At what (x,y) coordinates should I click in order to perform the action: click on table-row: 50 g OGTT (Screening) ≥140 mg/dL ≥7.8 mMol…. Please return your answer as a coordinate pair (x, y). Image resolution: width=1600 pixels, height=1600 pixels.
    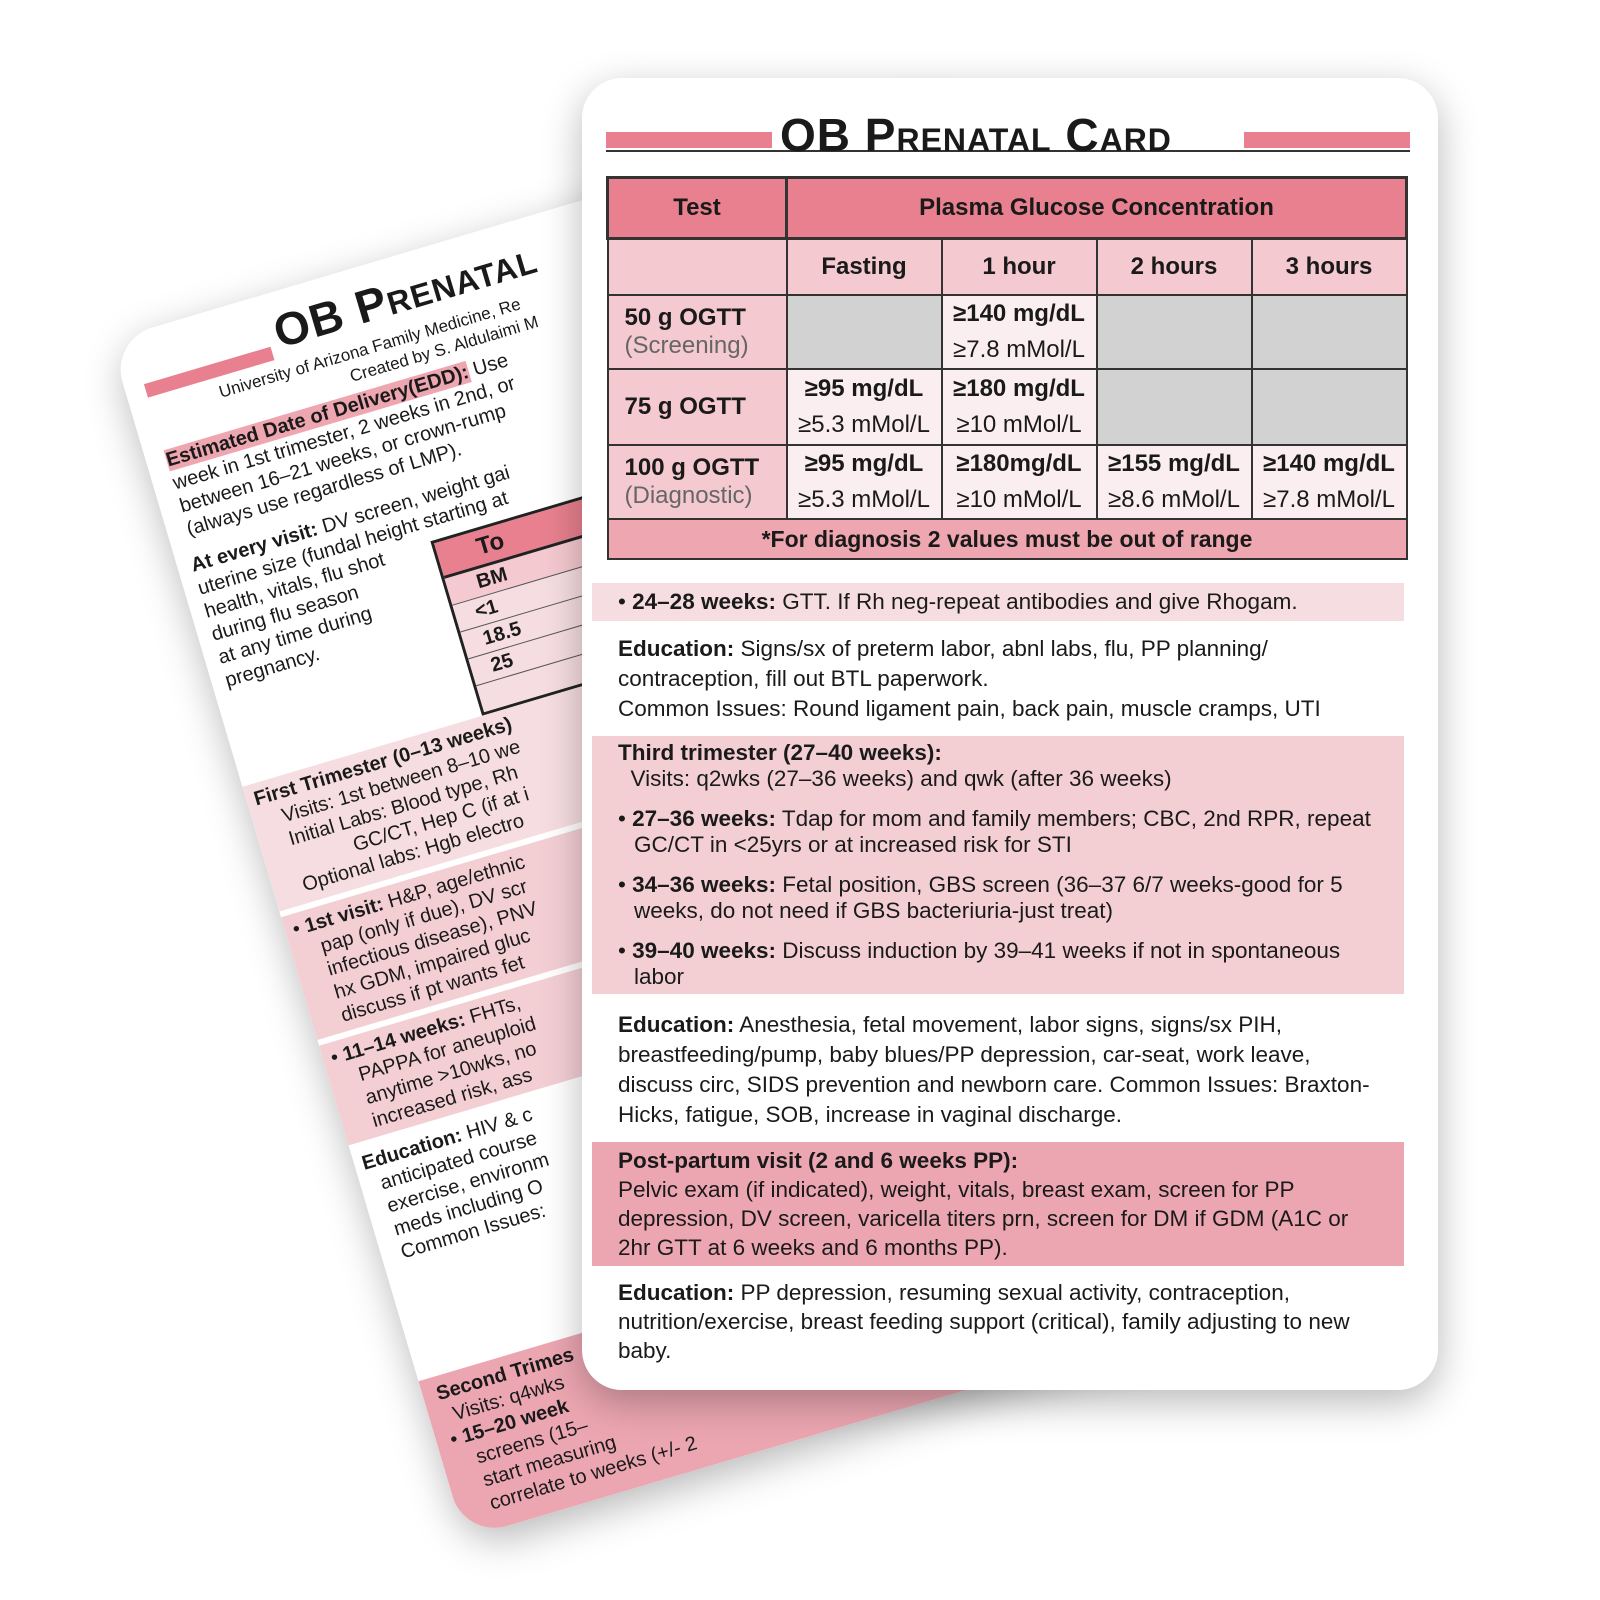
    Looking at the image, I should click on (1007, 332).